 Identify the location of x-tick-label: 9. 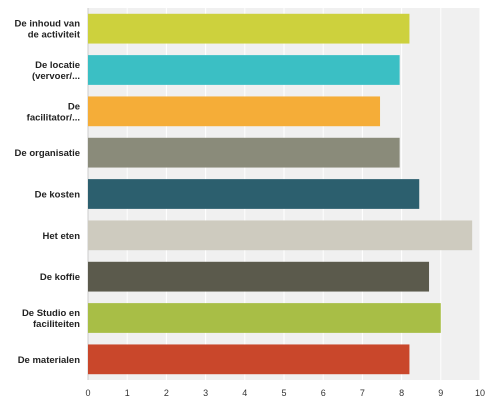
(440, 393).